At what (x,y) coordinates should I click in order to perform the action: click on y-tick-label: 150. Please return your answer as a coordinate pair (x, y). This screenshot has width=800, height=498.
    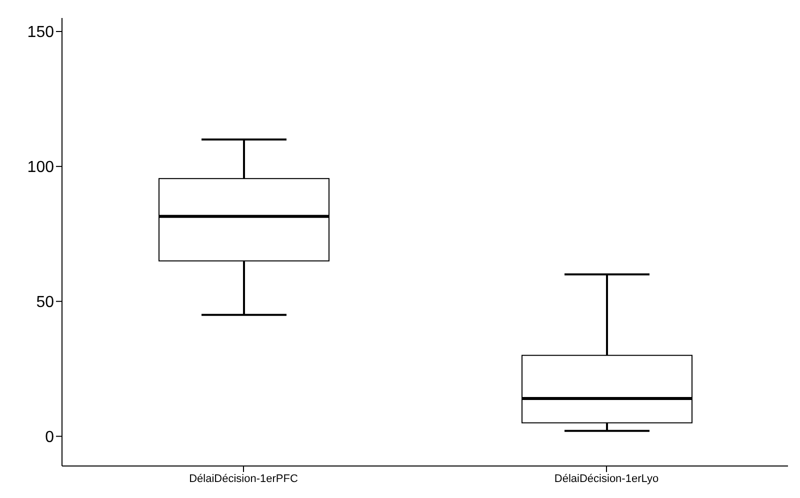
    Looking at the image, I should click on (40, 33).